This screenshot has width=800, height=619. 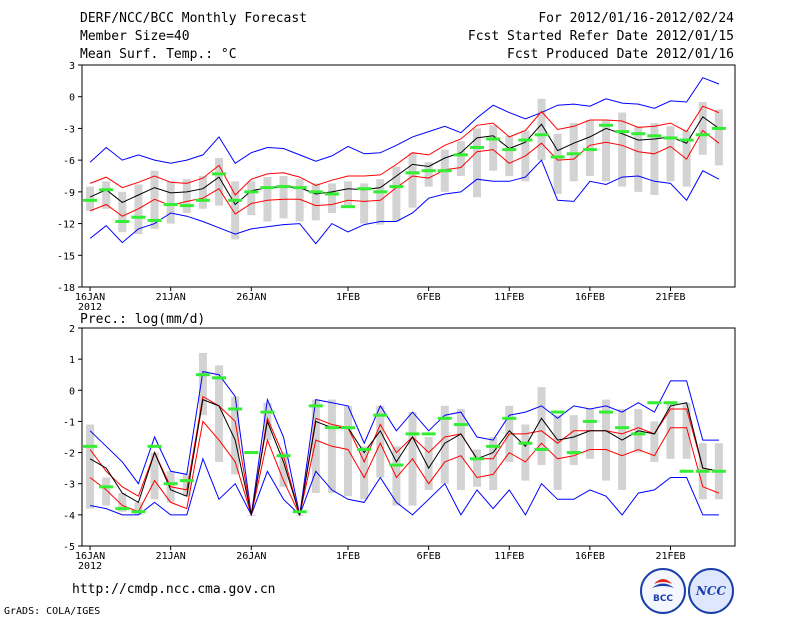 I want to click on y-tick-label: 2, so click(x=72, y=329).